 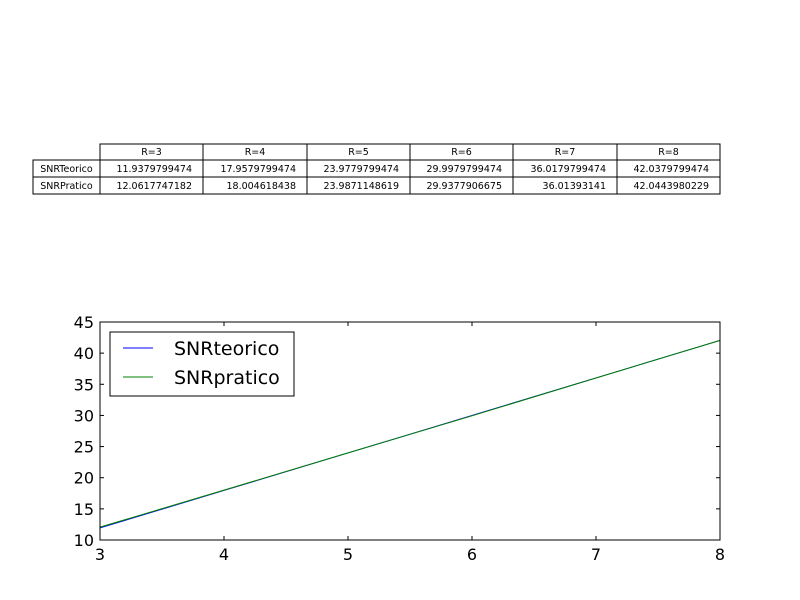 I want to click on table-column-header: R=6, so click(x=461, y=152).